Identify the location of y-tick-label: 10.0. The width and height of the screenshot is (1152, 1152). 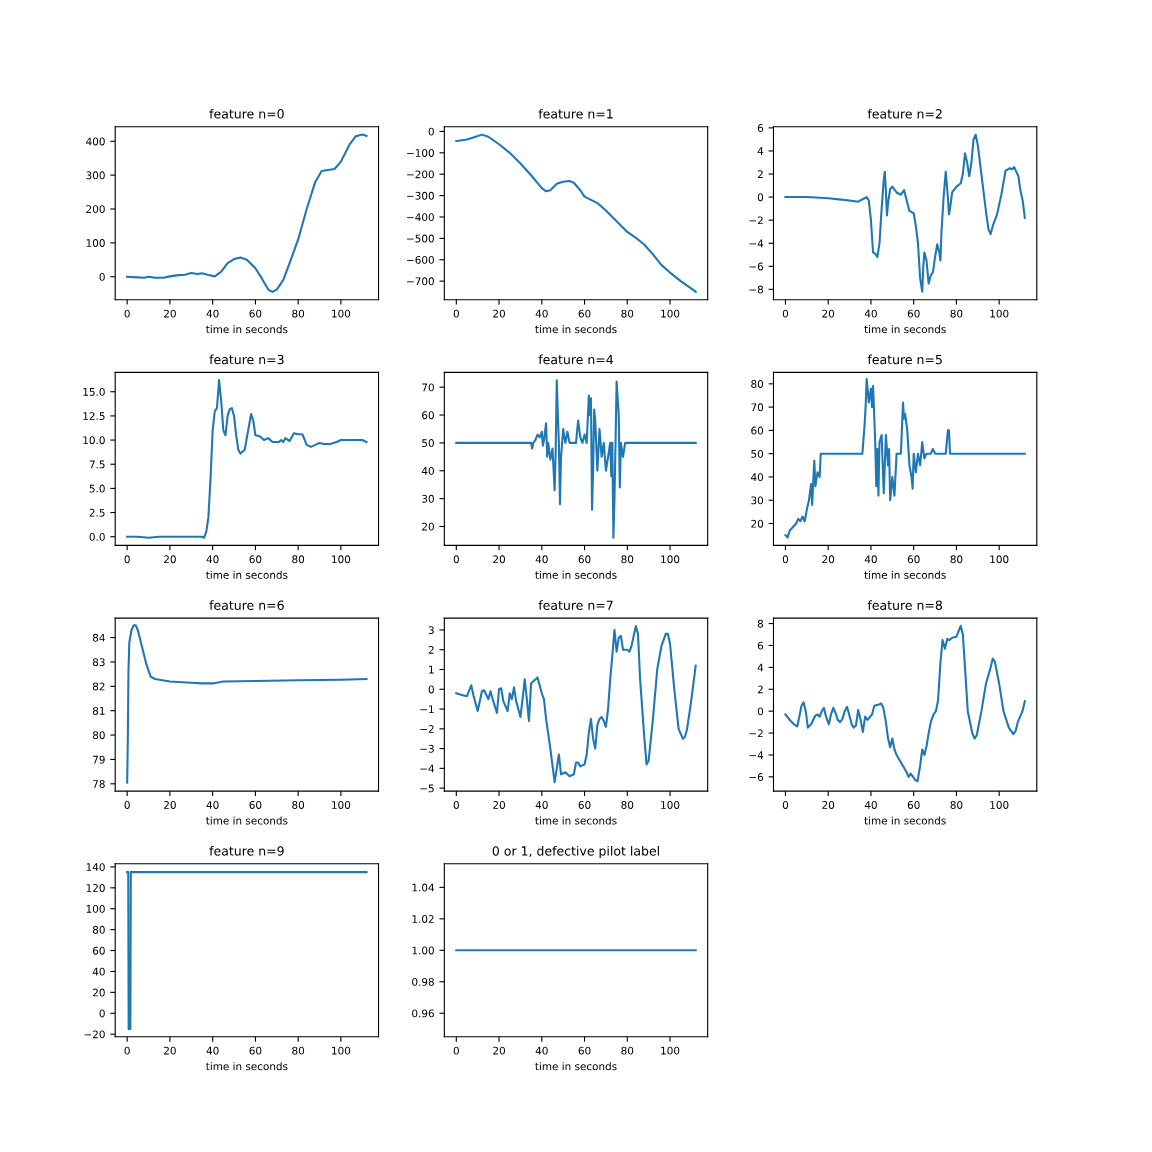
(94, 440).